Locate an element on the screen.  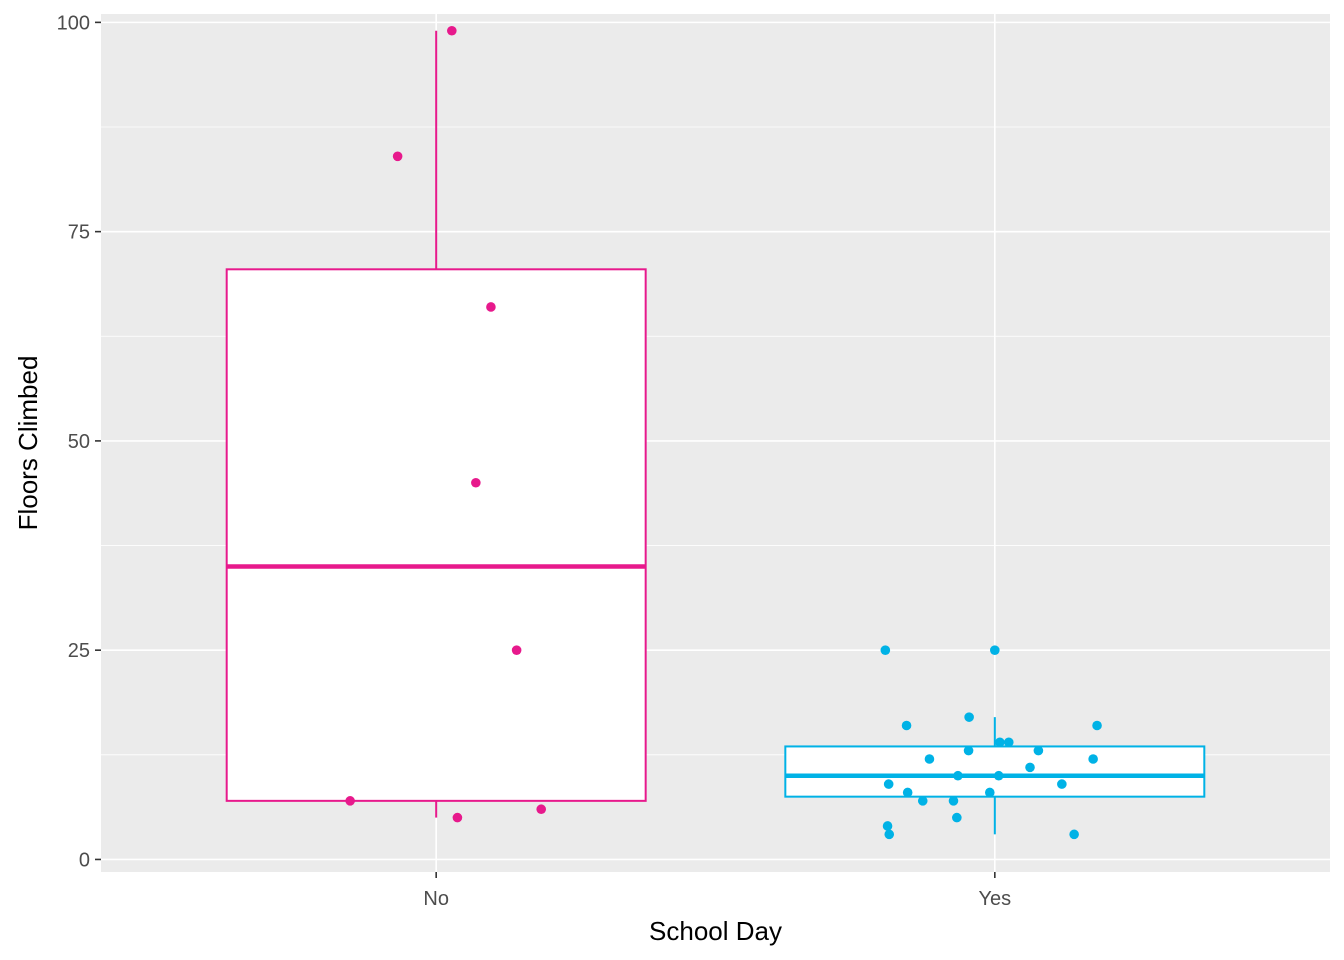
y-tick-label: 100 is located at coordinates (73, 23).